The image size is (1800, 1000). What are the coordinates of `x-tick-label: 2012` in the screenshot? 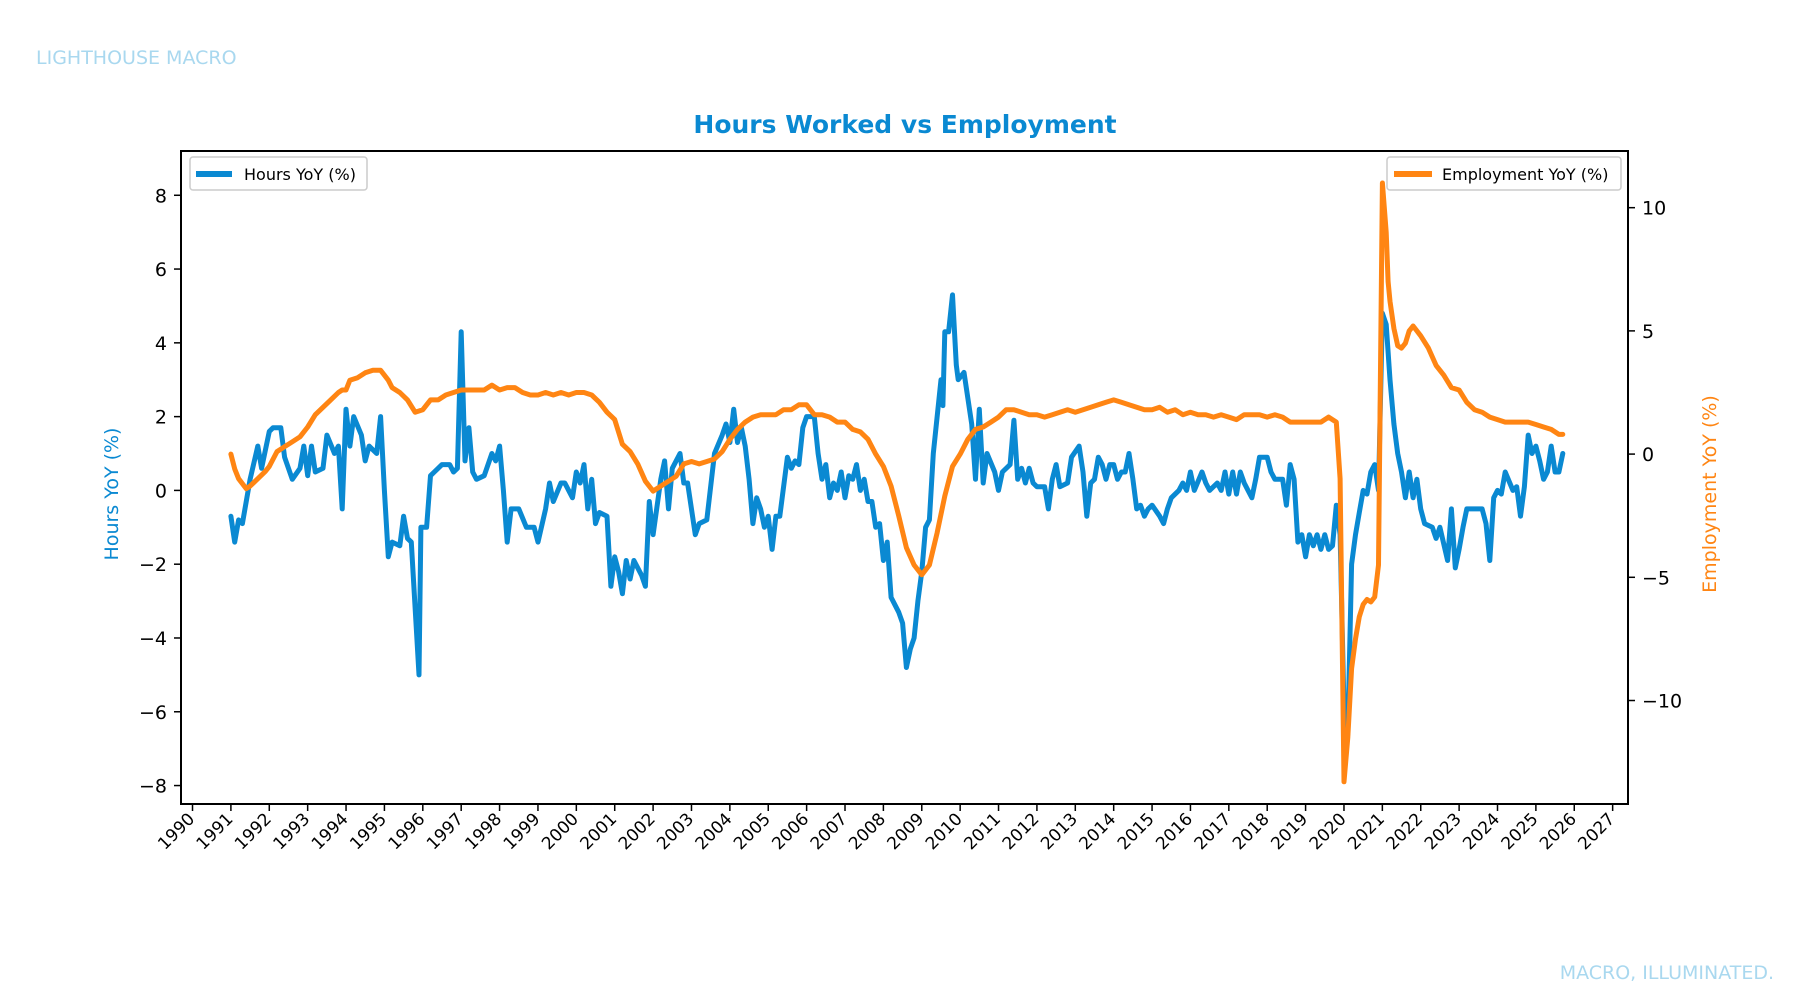 It's located at (1021, 831).